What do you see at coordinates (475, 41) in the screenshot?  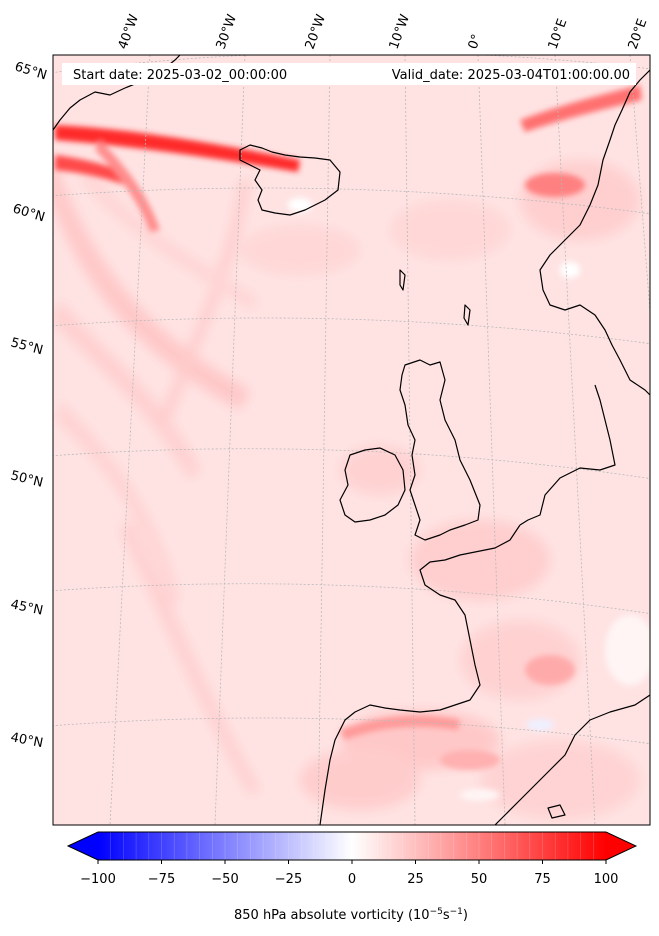 I see `lon-label-0: 0°` at bounding box center [475, 41].